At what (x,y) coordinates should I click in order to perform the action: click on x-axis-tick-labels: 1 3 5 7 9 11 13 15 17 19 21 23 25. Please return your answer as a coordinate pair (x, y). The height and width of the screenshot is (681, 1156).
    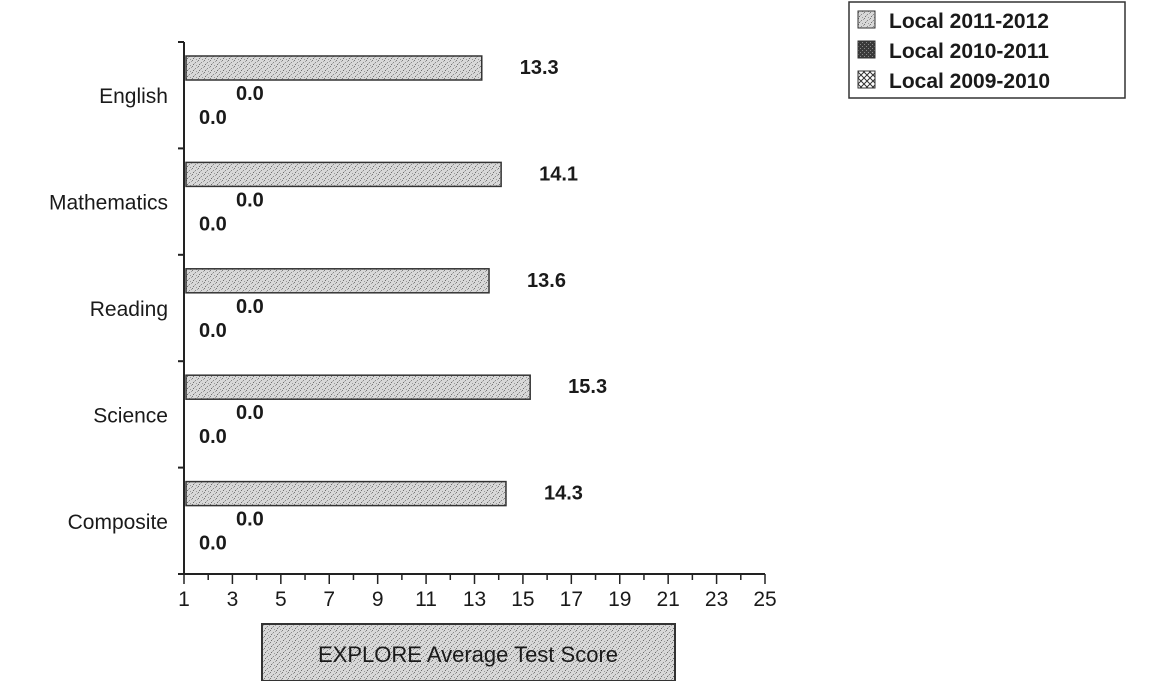
    Looking at the image, I should click on (477, 599).